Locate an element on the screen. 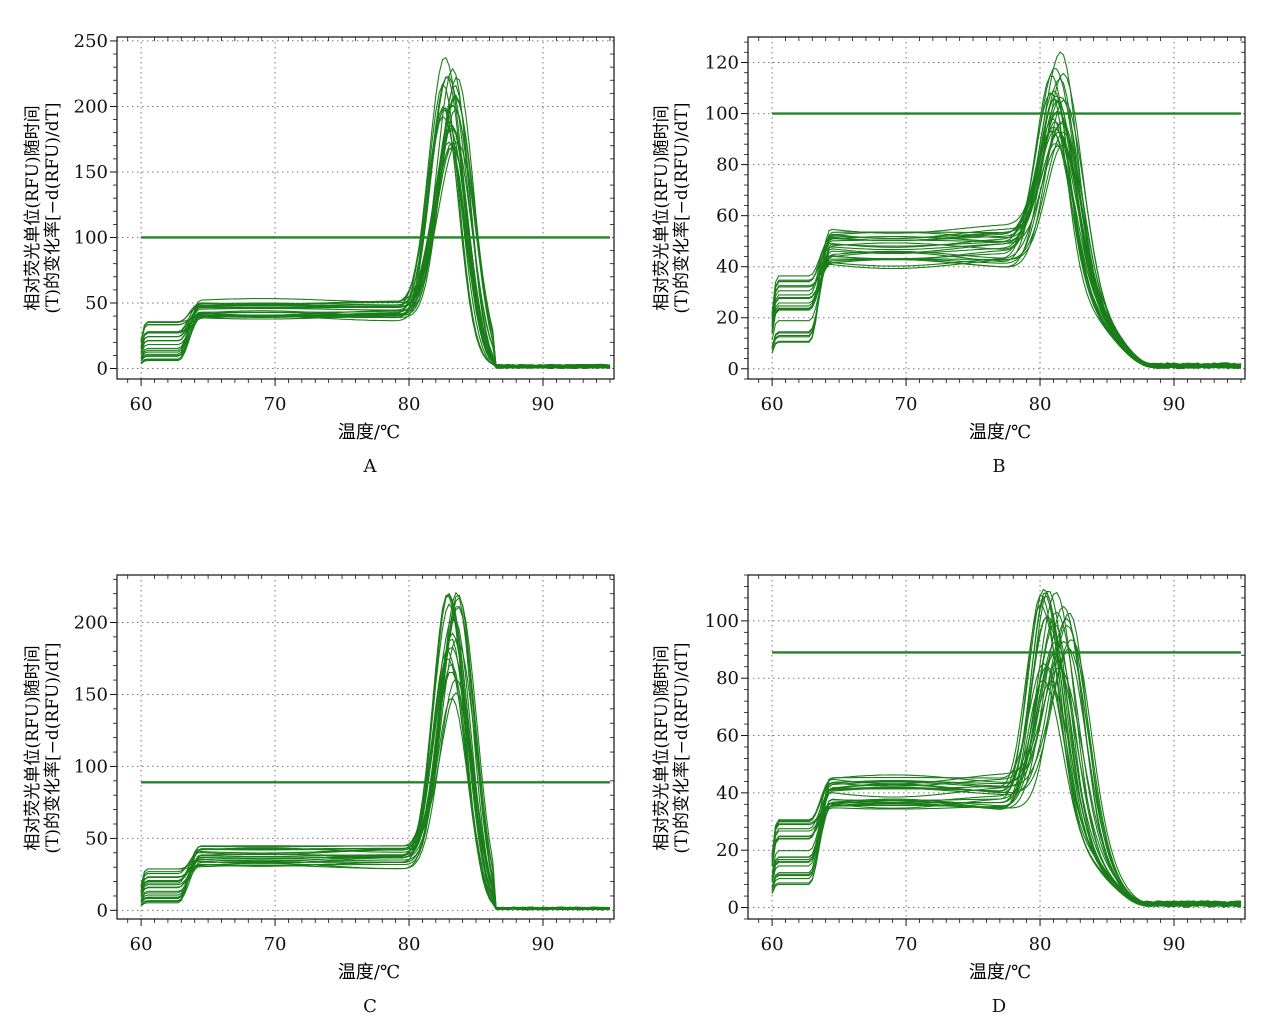 This screenshot has width=1270, height=1026. plot-frame-c is located at coordinates (365, 747).